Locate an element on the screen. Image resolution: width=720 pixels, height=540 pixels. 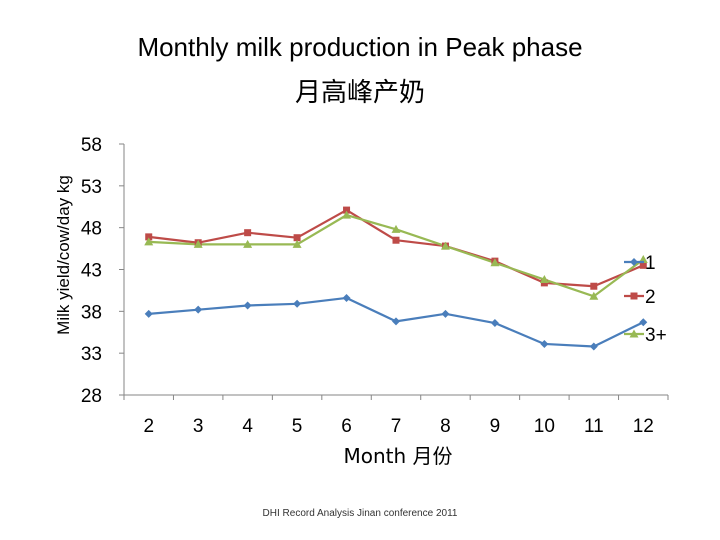
x-tick-label: 5 is located at coordinates (297, 426).